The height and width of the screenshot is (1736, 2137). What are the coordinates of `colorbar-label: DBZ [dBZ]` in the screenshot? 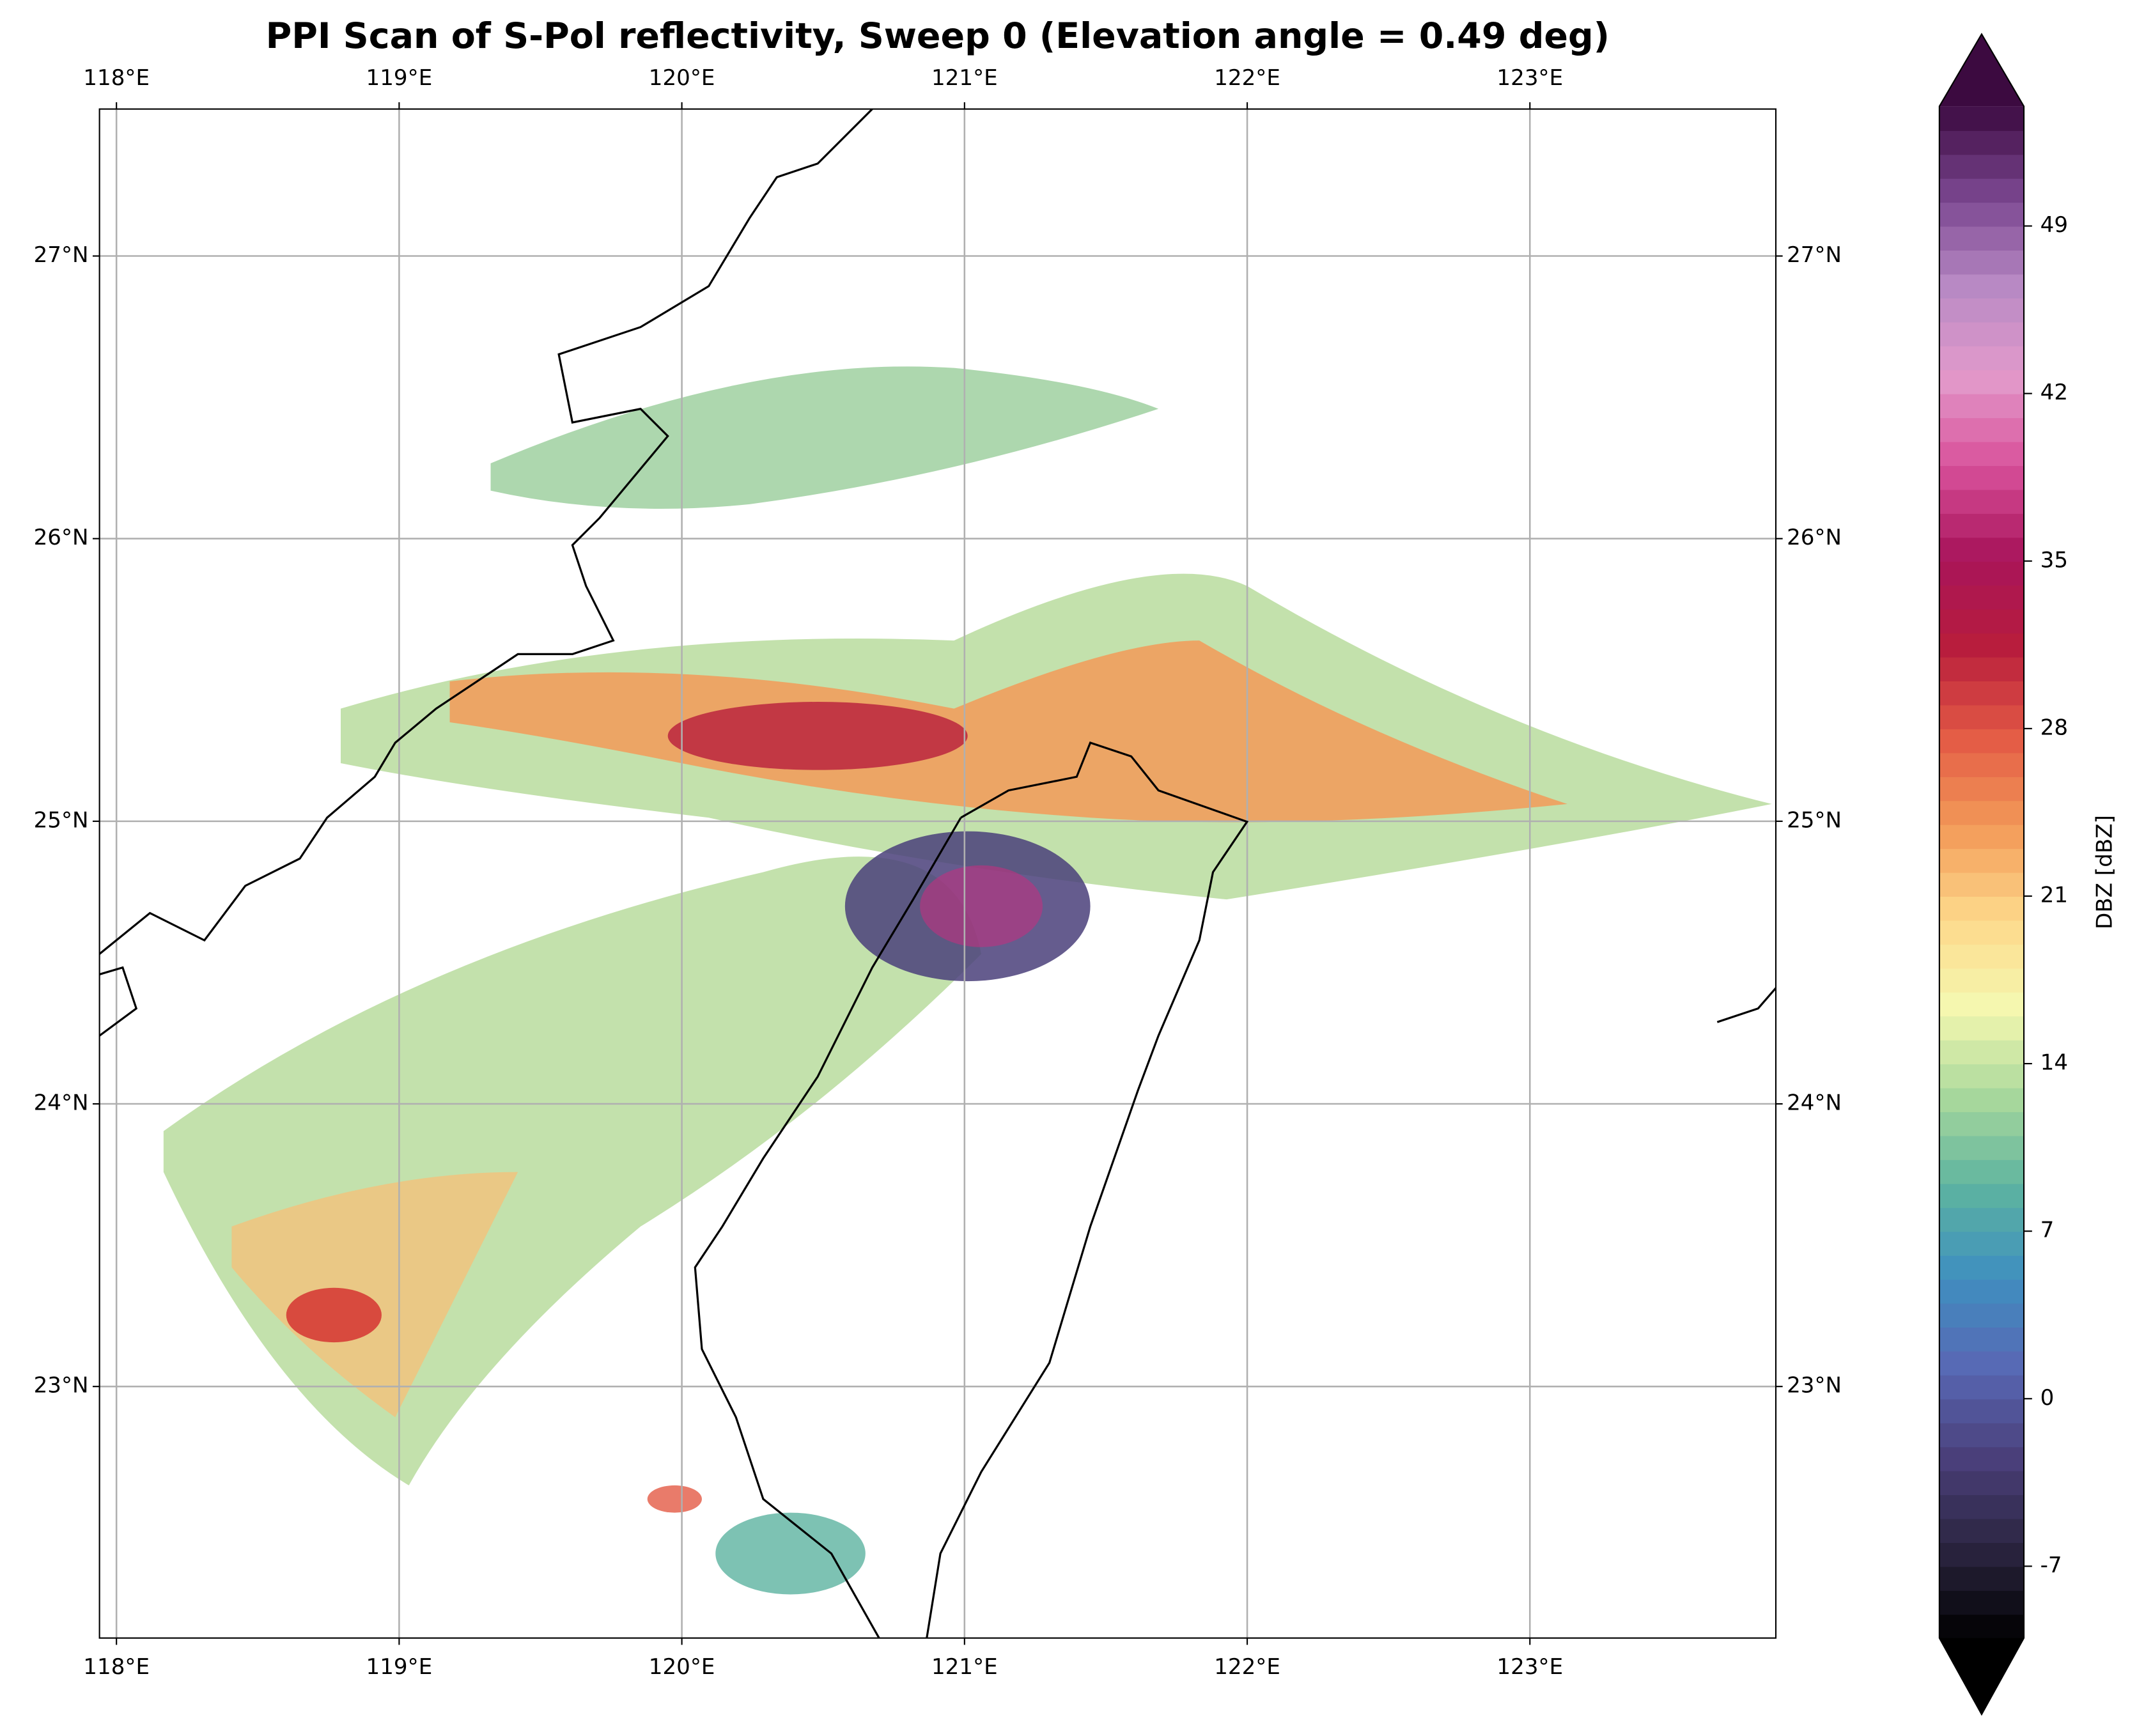 It's located at (2104, 872).